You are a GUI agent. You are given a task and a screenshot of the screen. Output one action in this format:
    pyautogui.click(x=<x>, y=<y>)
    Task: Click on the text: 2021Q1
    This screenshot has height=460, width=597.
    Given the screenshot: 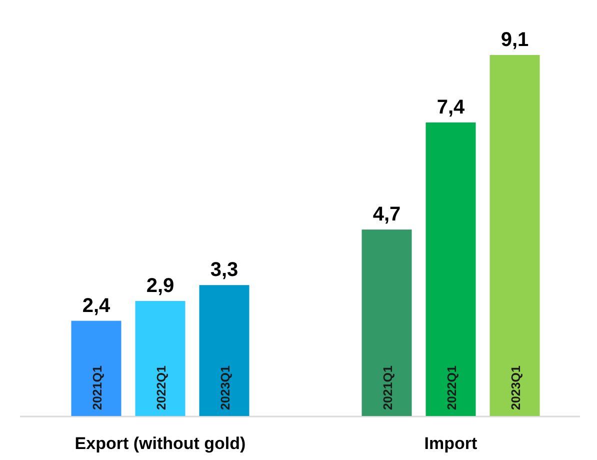 What is the action you would take?
    pyautogui.click(x=387, y=388)
    